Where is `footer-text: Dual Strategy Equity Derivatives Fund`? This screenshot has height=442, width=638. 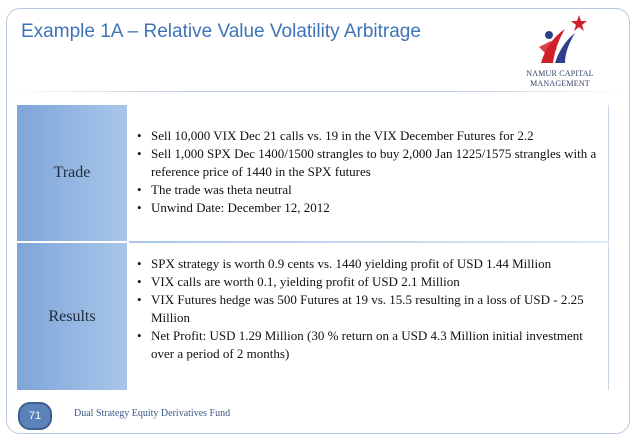 footer-text: Dual Strategy Equity Derivatives Fund is located at coordinates (152, 413).